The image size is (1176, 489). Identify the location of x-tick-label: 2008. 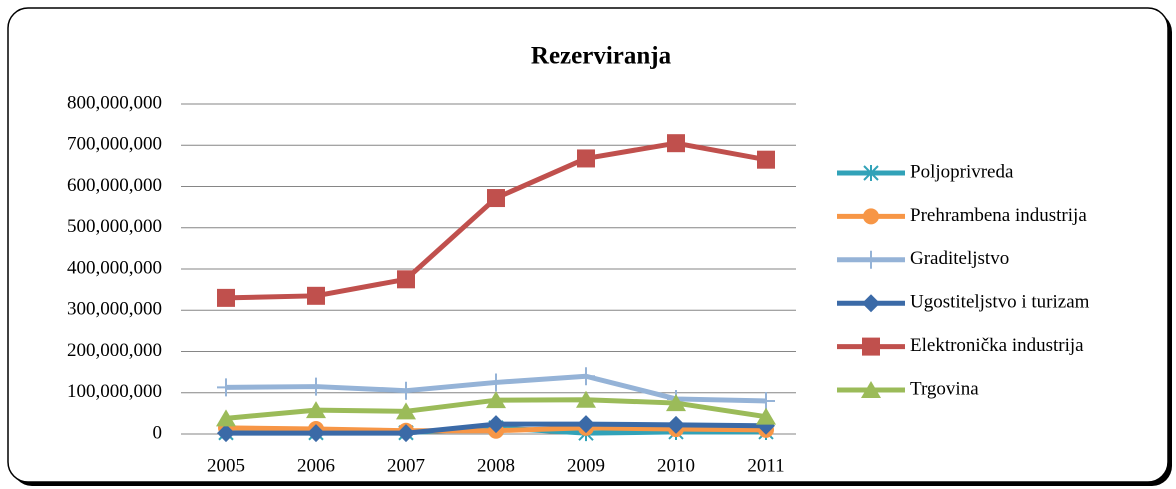
(496, 465).